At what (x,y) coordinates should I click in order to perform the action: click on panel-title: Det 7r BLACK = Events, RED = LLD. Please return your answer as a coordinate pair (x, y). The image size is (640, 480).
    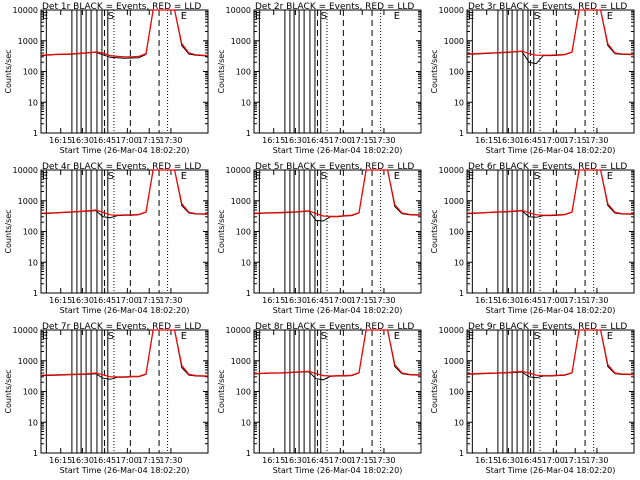
    Looking at the image, I should click on (121, 327).